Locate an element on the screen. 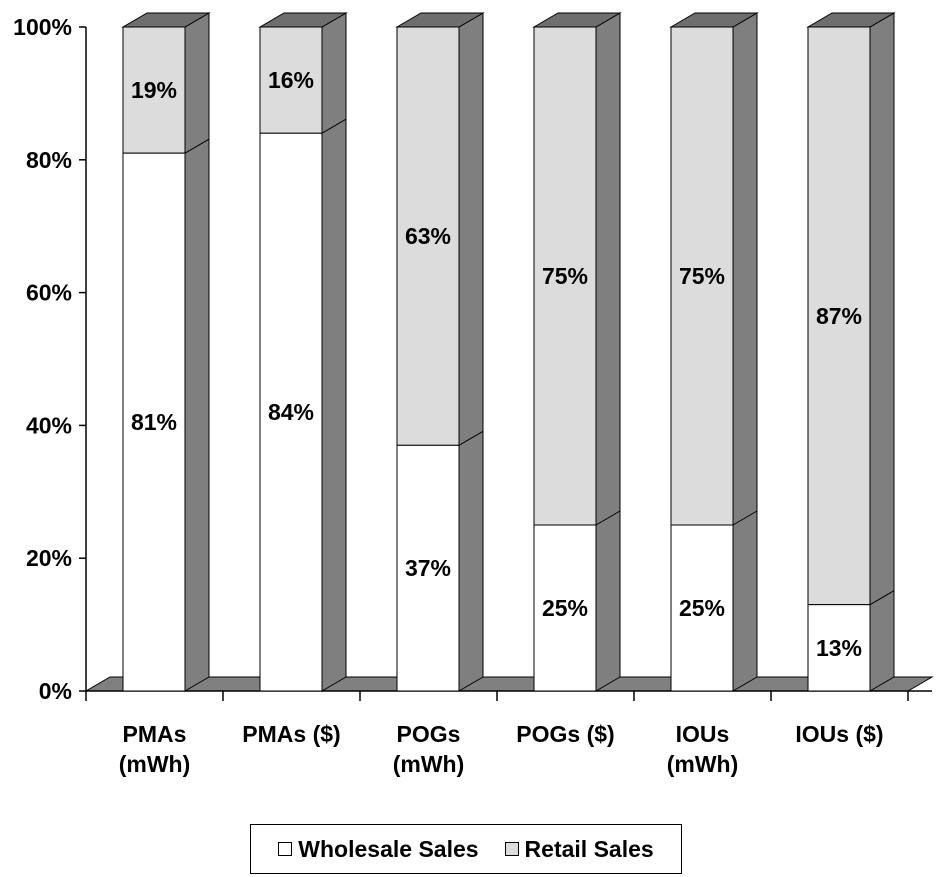 This screenshot has width=938, height=877. x-category-label: PMAs (mWh) is located at coordinates (155, 749).